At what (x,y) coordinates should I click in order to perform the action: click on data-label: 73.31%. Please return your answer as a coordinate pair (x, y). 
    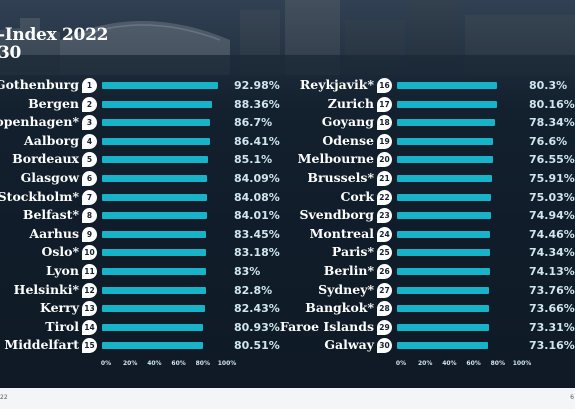
    Looking at the image, I should click on (552, 327).